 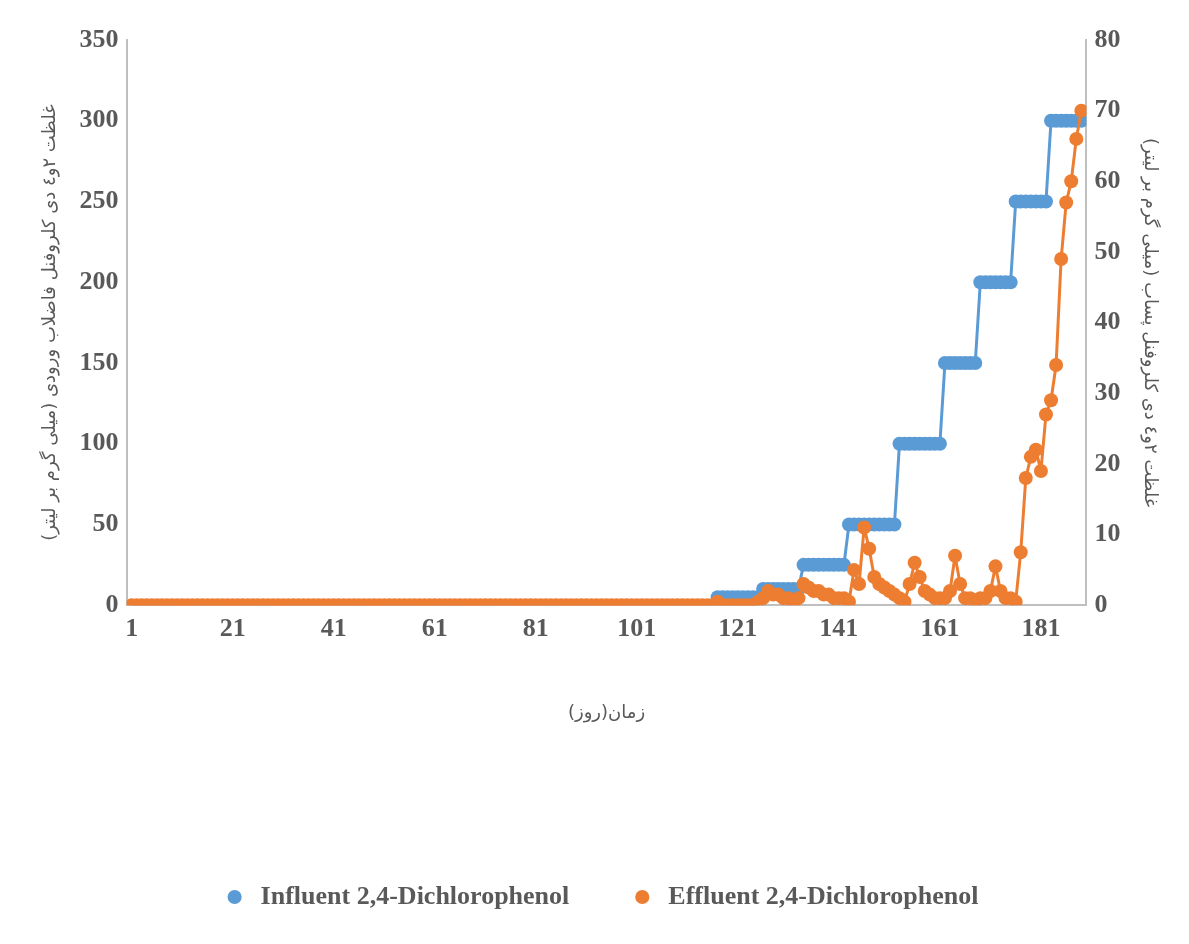 What do you see at coordinates (99, 38) in the screenshot?
I see `y-tick-label: 350` at bounding box center [99, 38].